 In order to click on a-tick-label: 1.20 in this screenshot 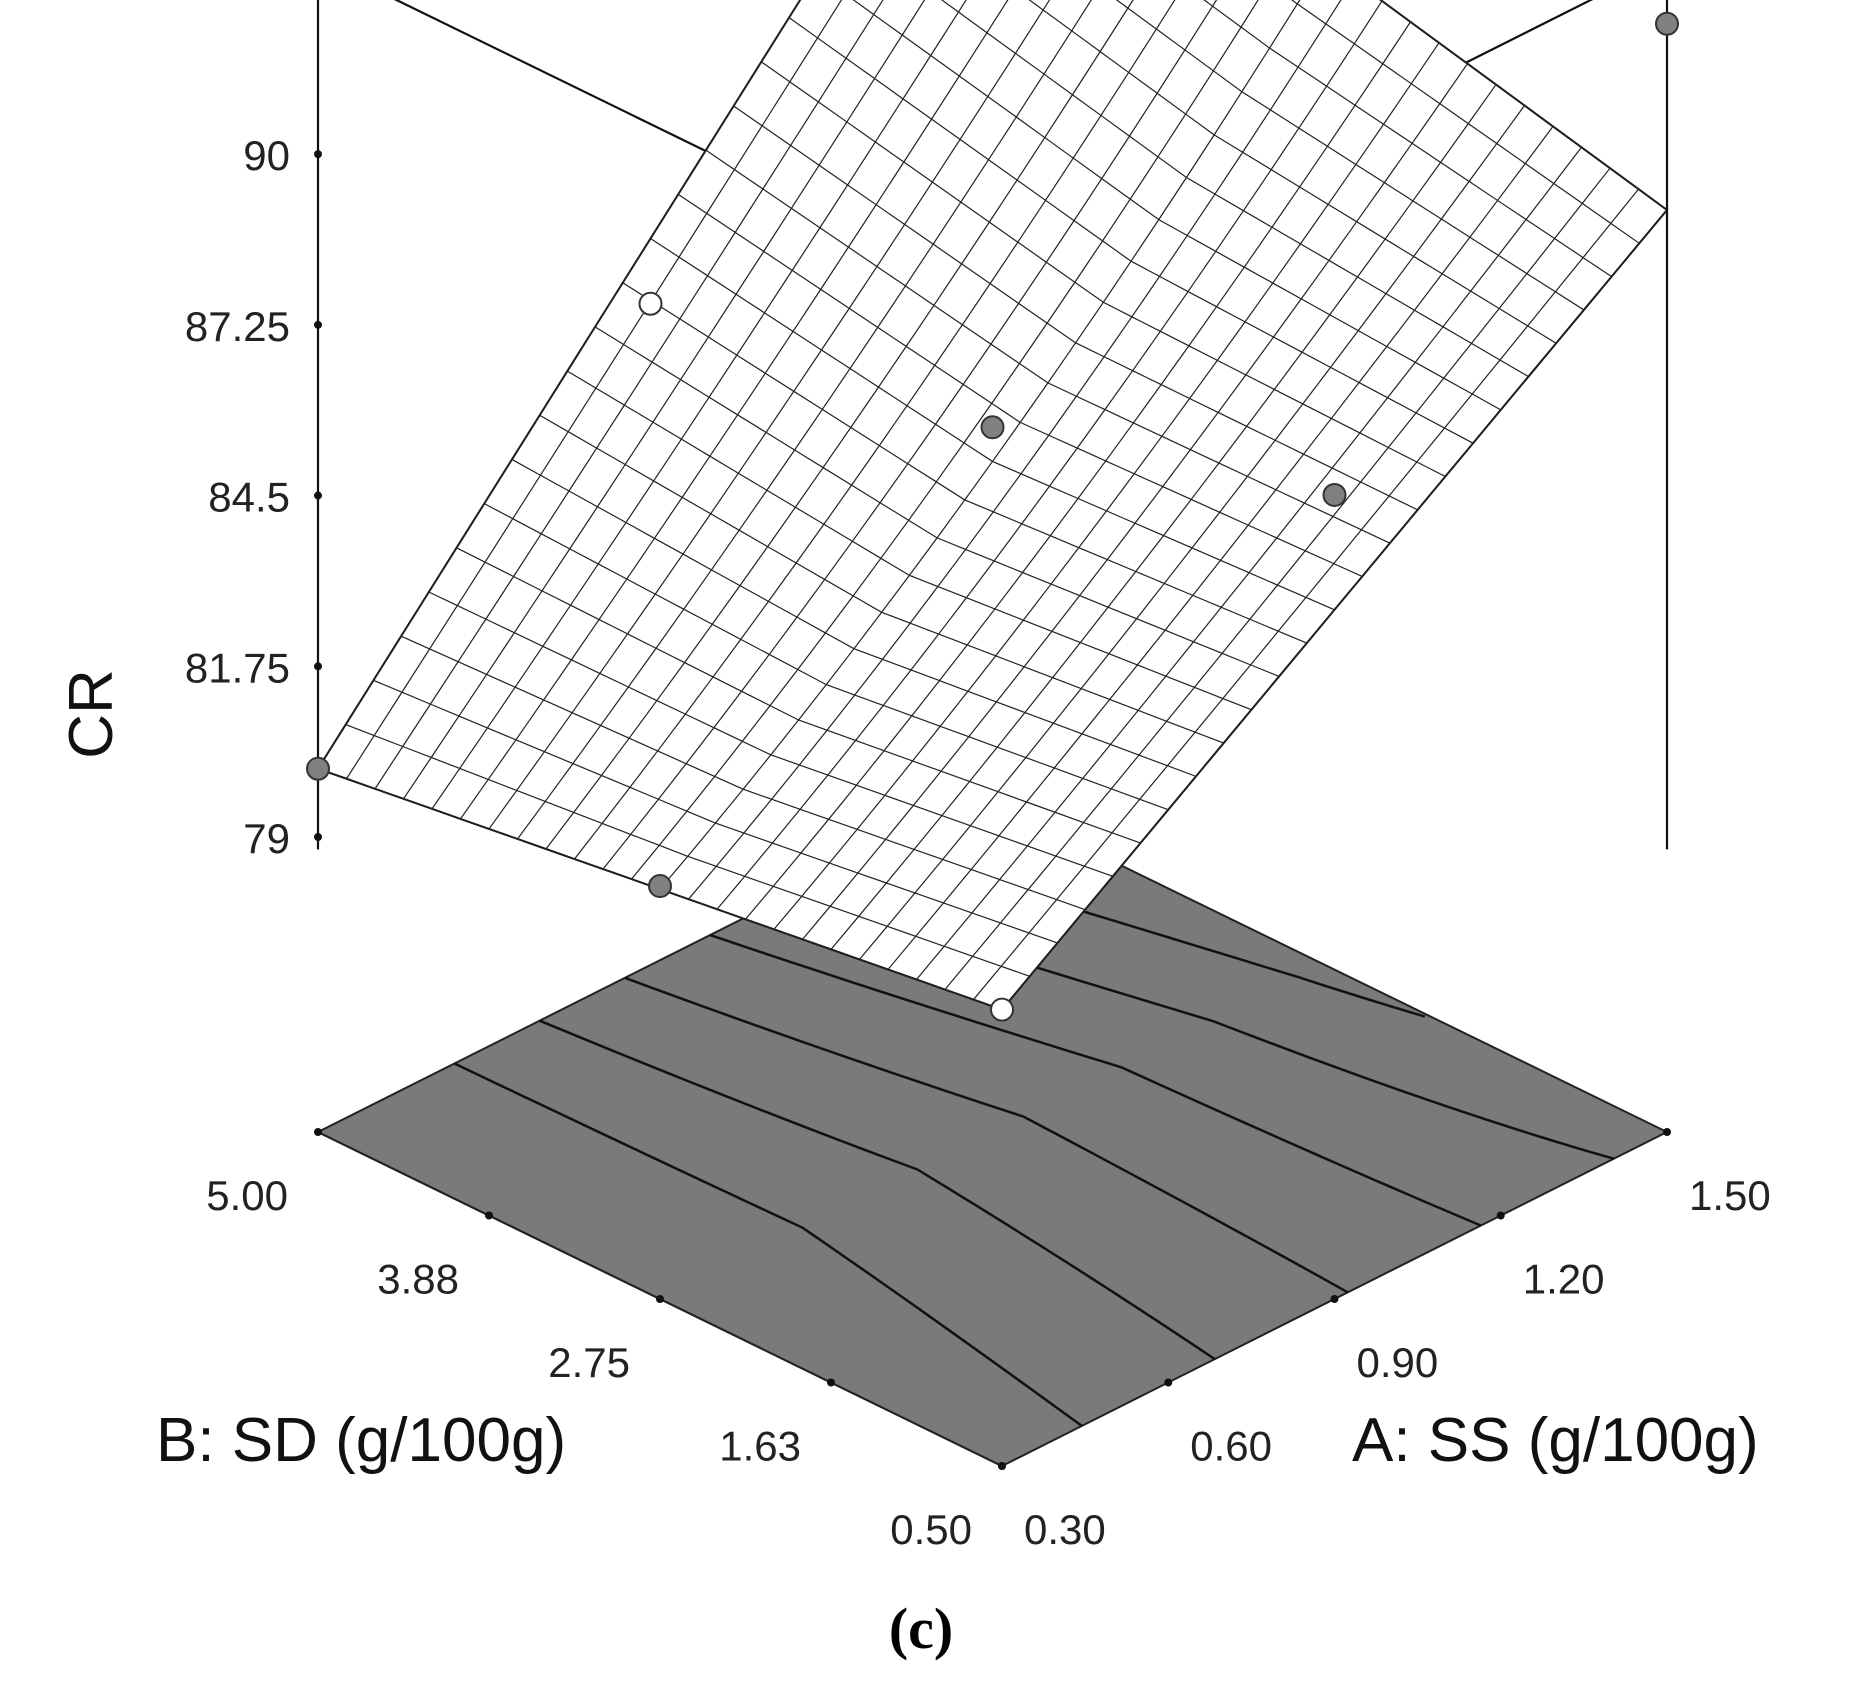, I will do `click(1564, 1279)`.